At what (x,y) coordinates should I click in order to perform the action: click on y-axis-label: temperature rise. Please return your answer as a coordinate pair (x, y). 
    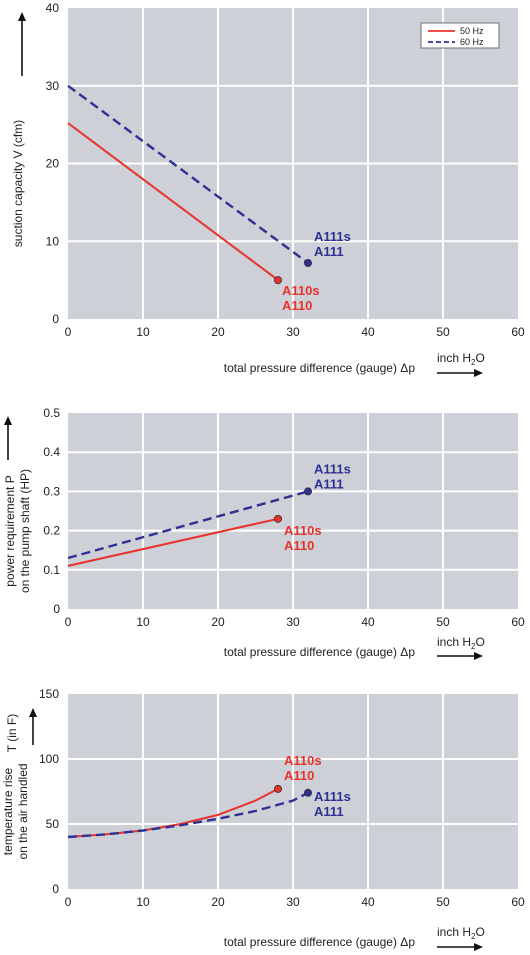
    Looking at the image, I should click on (8, 811).